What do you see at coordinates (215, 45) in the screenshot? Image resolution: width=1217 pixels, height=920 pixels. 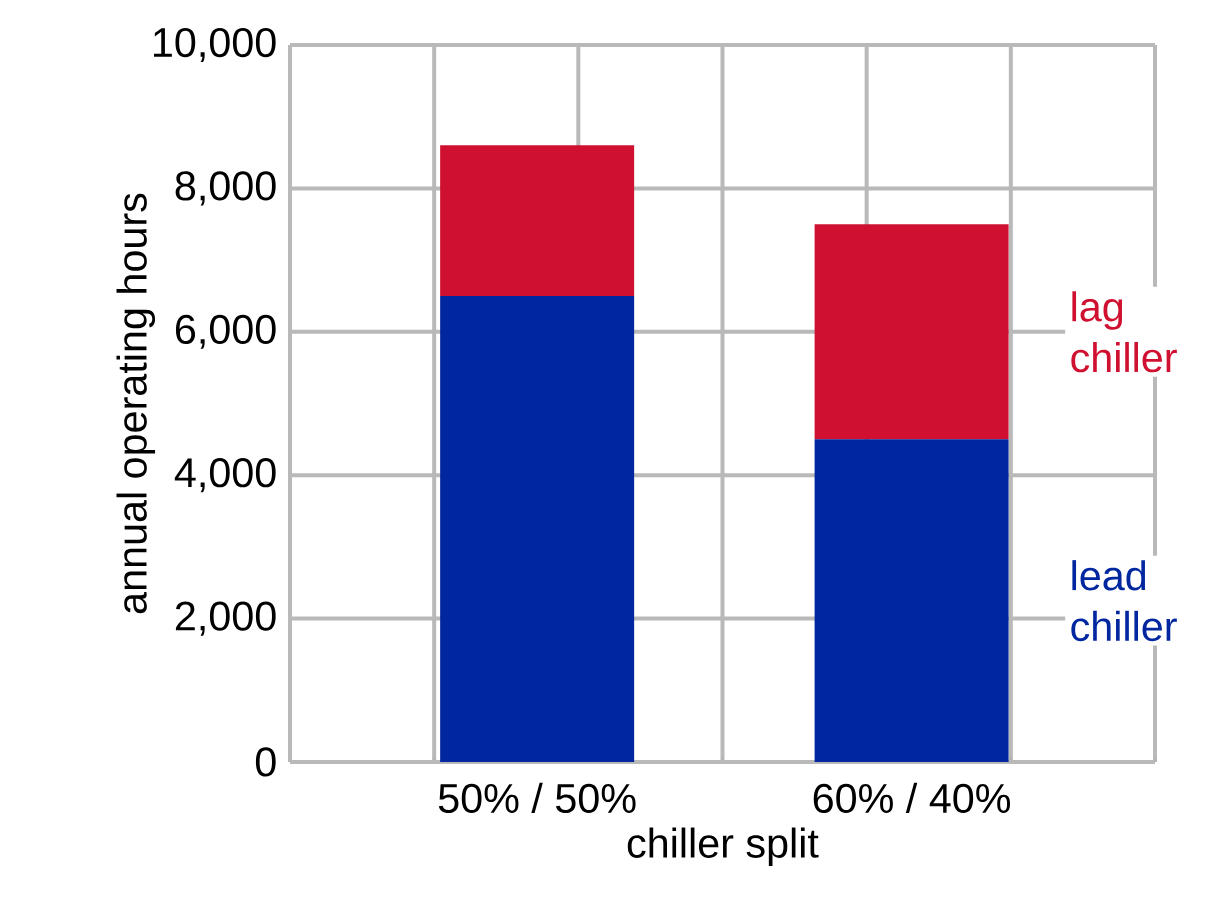 I see `y-tick-label: 10,000` at bounding box center [215, 45].